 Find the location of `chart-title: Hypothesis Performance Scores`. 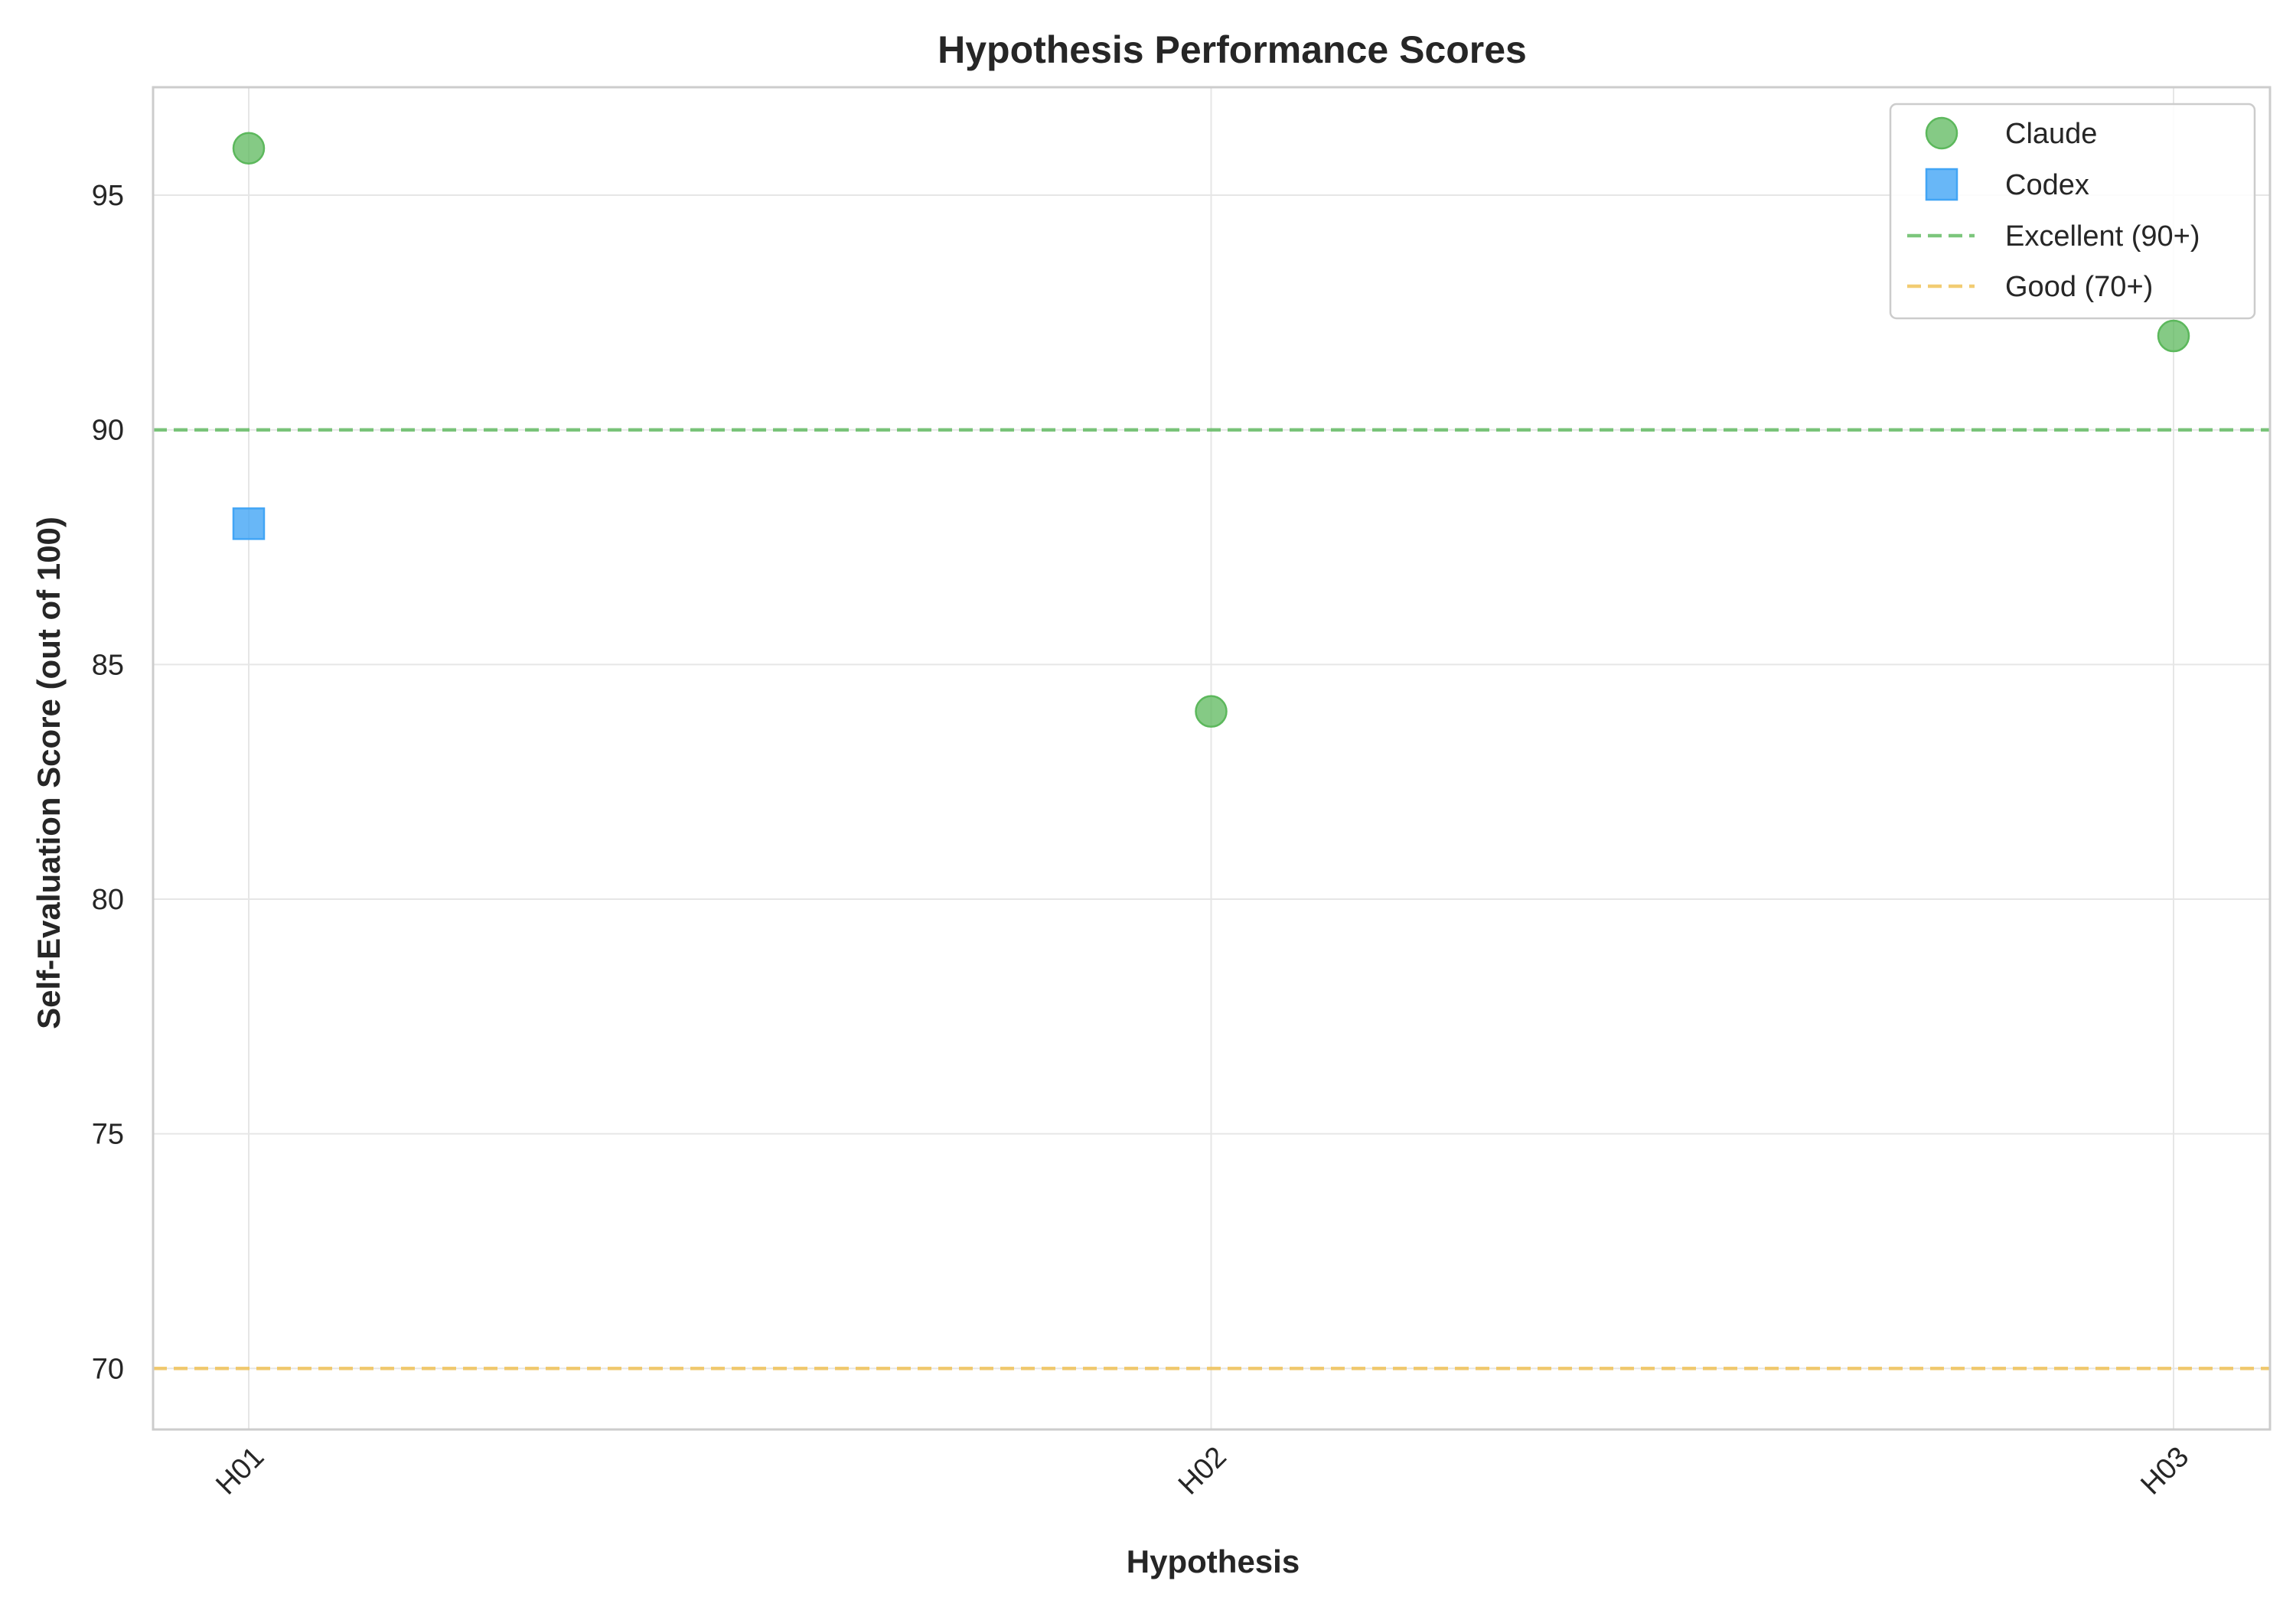

chart-title: Hypothesis Performance Scores is located at coordinates (1232, 49).